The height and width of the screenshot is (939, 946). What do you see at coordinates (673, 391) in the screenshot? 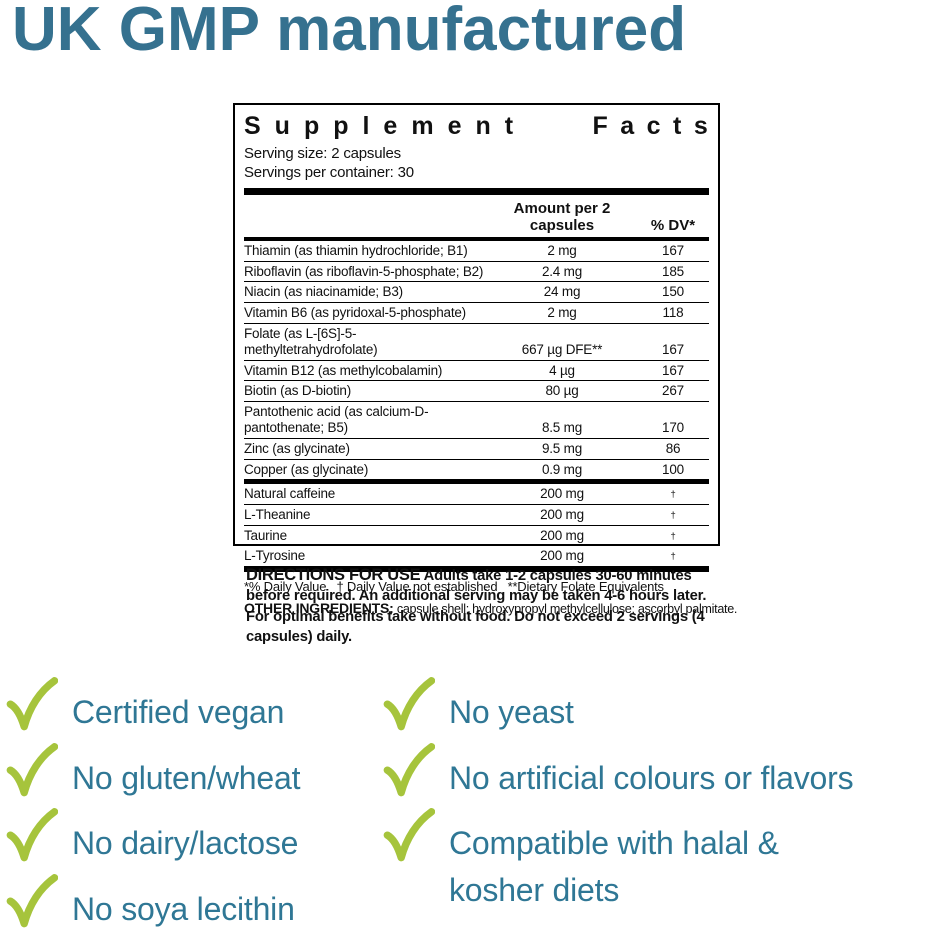
I see `nutrient-dv: 267` at bounding box center [673, 391].